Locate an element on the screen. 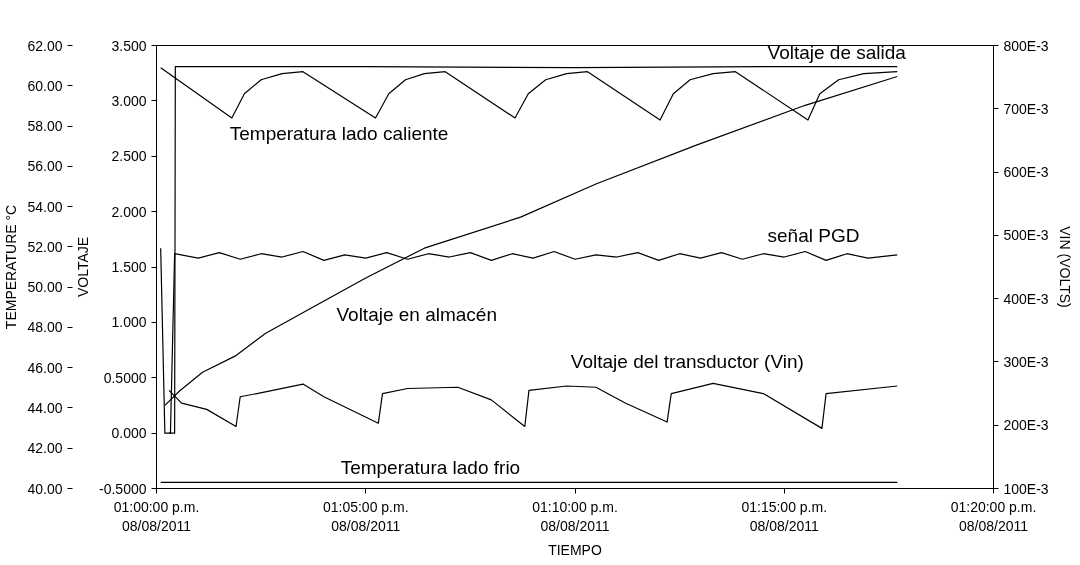  y3-tick-label: 3.500 is located at coordinates (129, 45).